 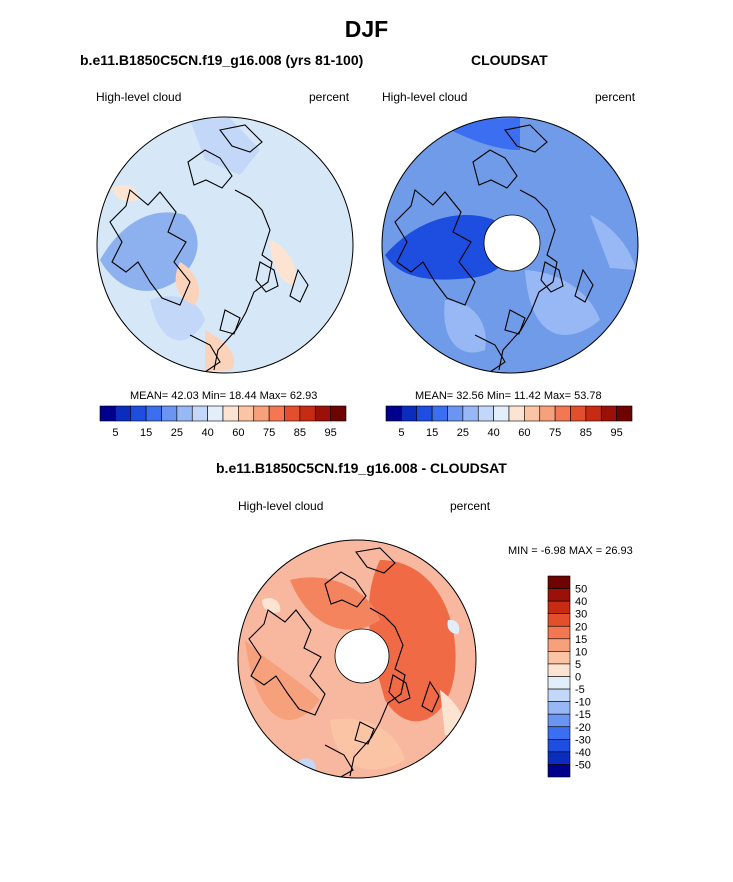 What do you see at coordinates (583, 728) in the screenshot?
I see `colorbar-diff-tick-label: -20` at bounding box center [583, 728].